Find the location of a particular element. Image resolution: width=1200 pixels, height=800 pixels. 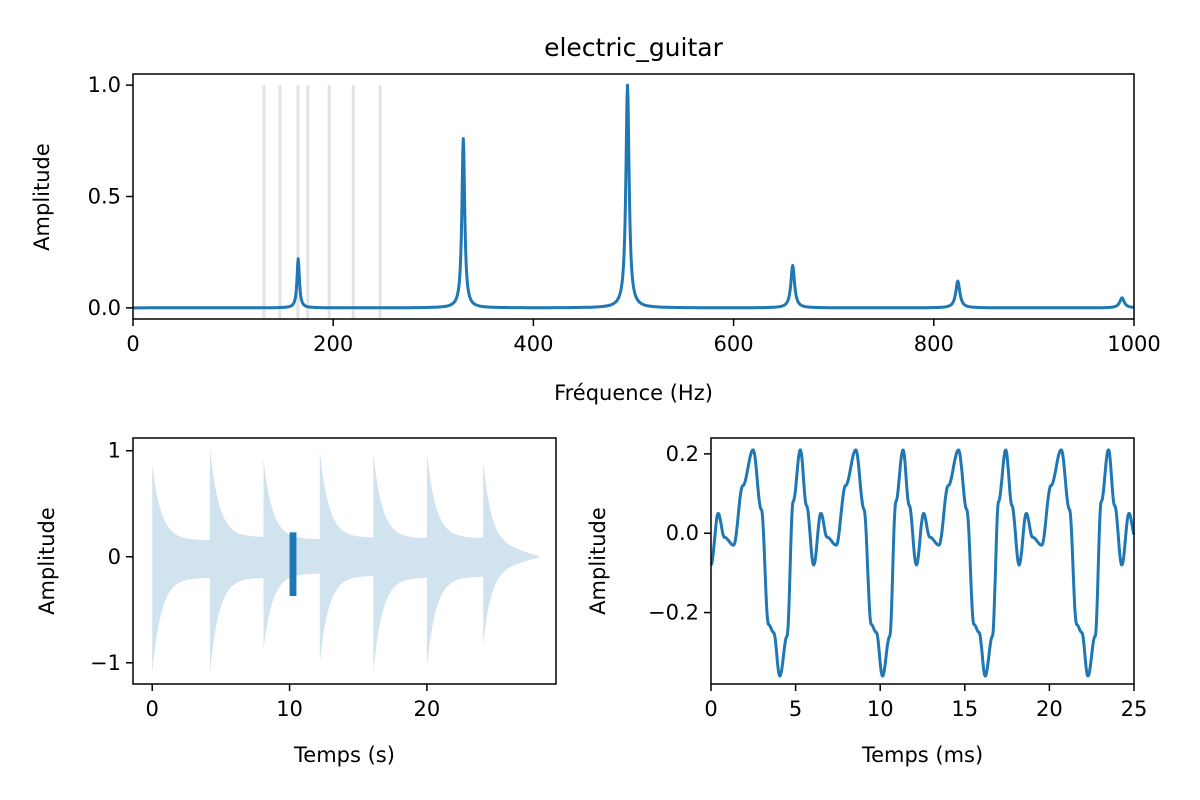

x-tick-label: 1000 is located at coordinates (1133, 344).